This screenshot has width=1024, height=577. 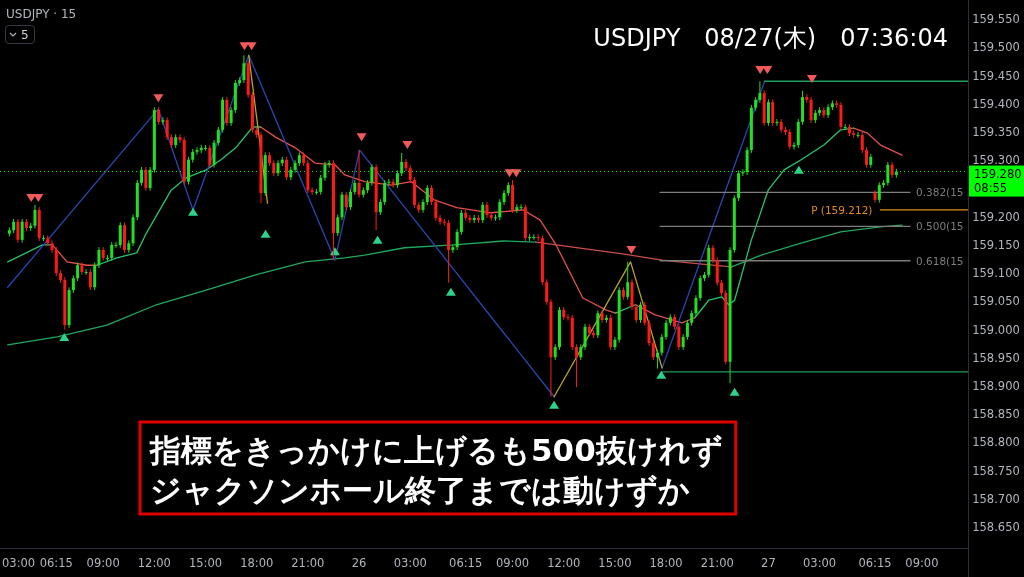 What do you see at coordinates (842, 209) in the screenshot?
I see `series-label: P (159.212)` at bounding box center [842, 209].